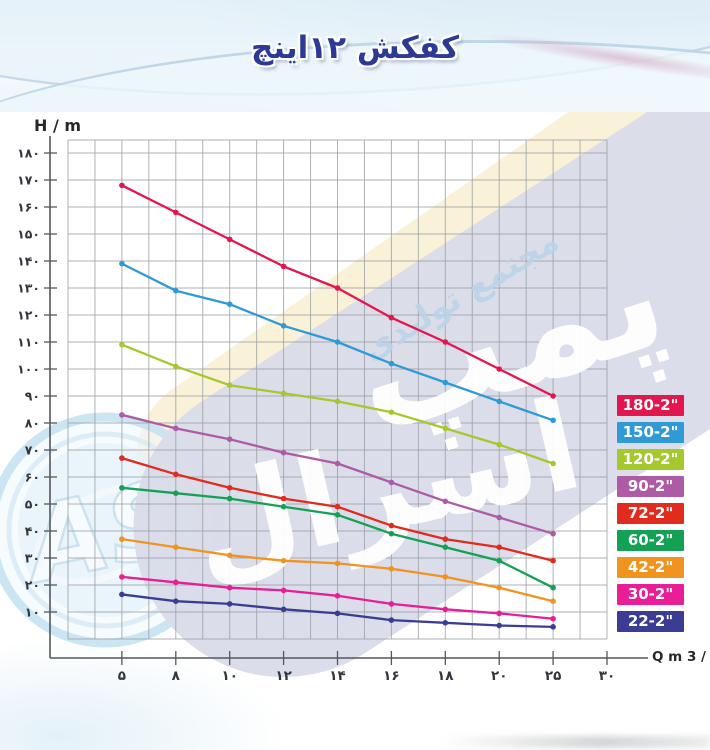 The height and width of the screenshot is (750, 710). What do you see at coordinates (32, 612) in the screenshot?
I see `y-tick-label: ۱۰` at bounding box center [32, 612].